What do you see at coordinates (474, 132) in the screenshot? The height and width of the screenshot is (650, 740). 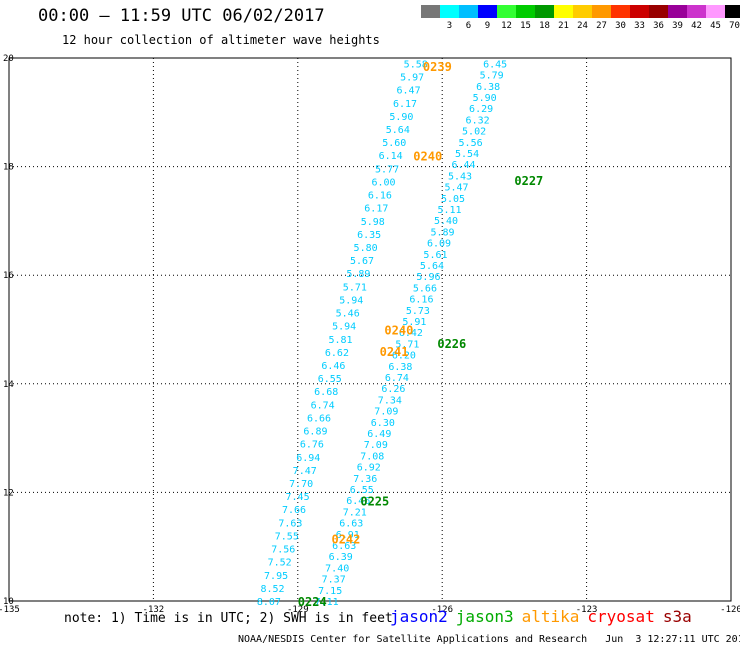 I see `wave-height-label: 5.02` at bounding box center [474, 132].